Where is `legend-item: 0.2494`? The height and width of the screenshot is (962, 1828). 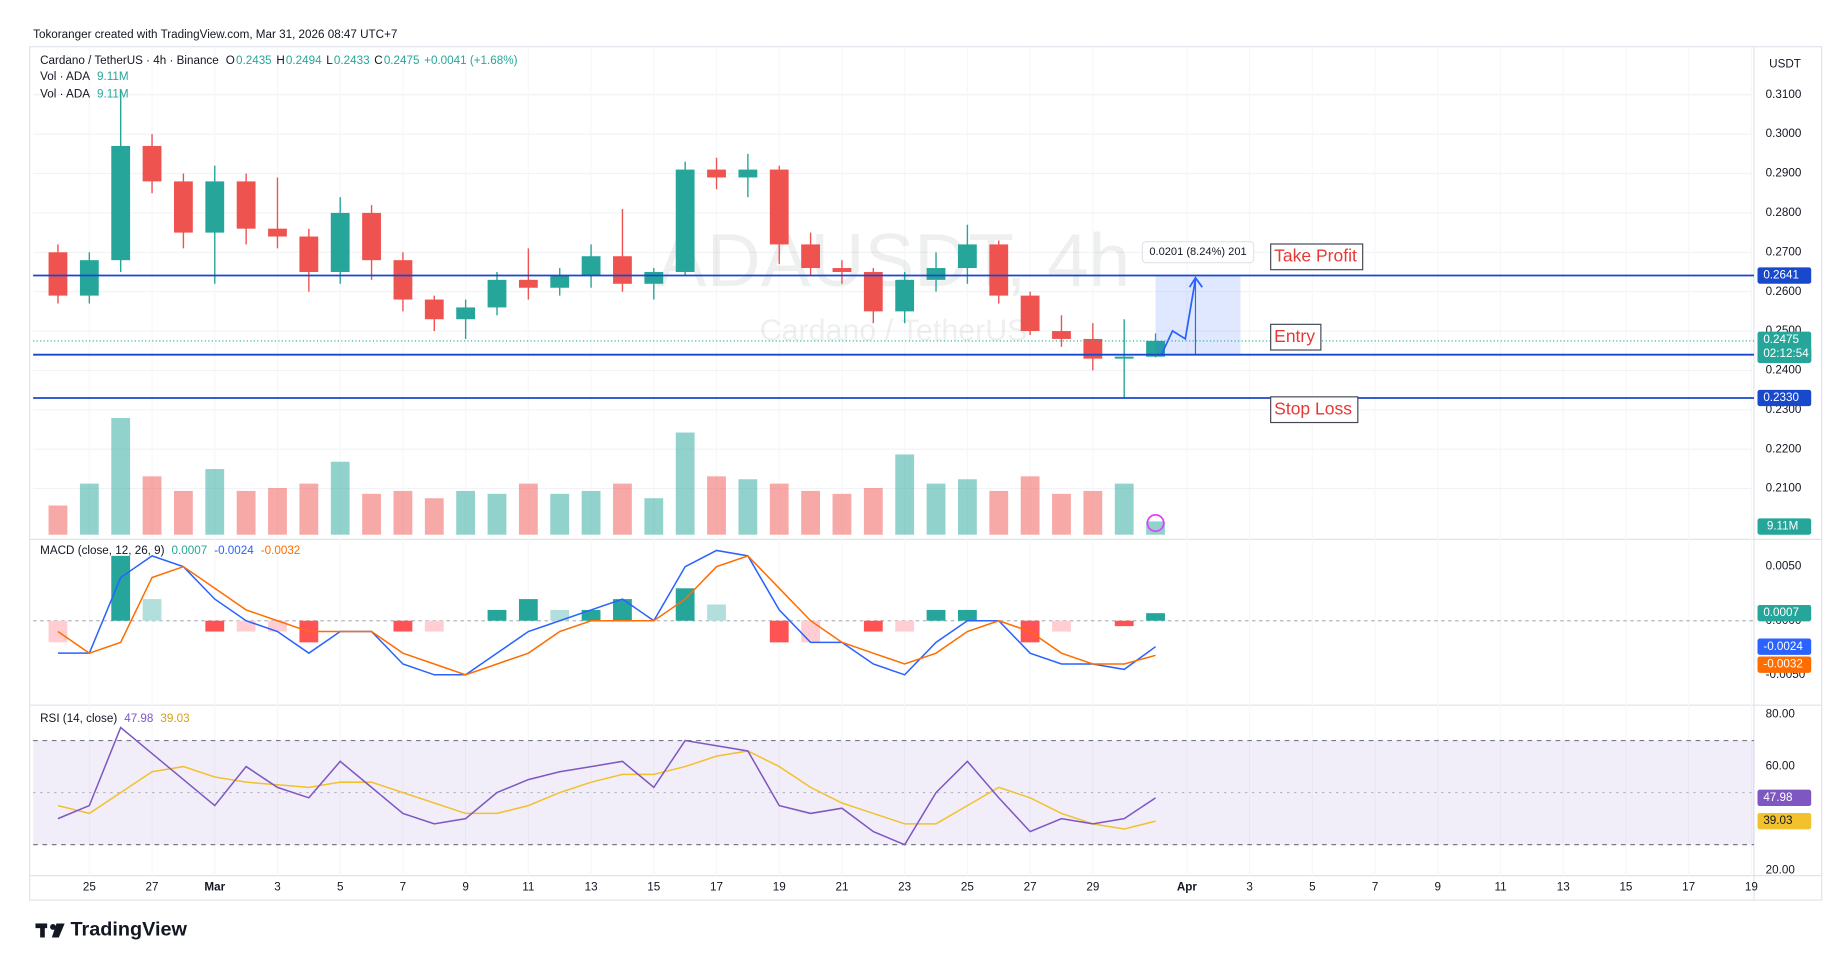
legend-item: 0.2494 is located at coordinates (304, 60).